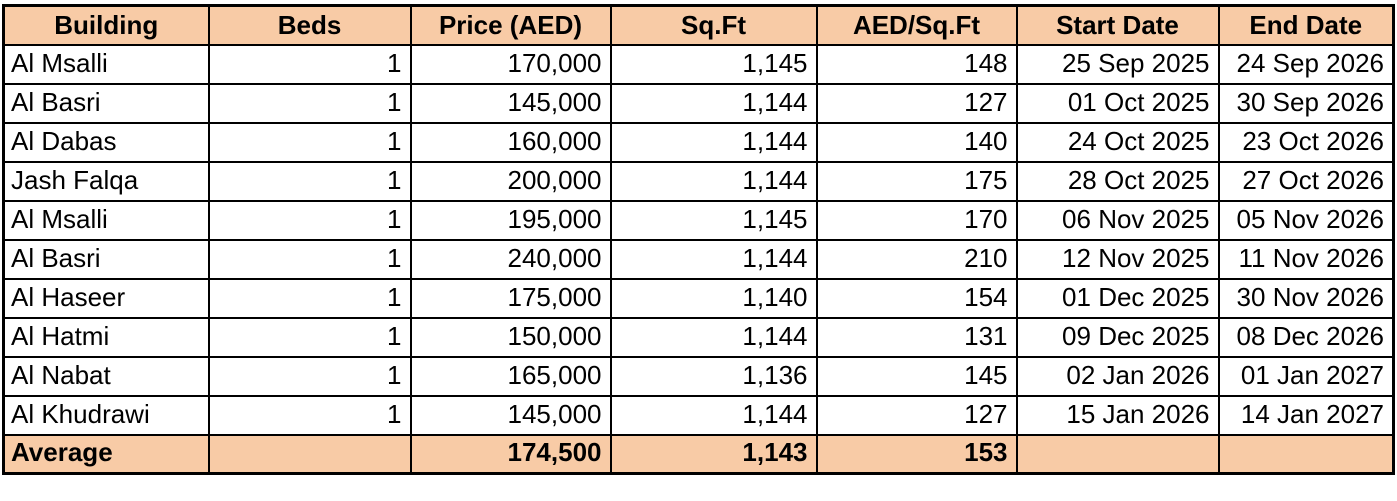 The image size is (1397, 501). I want to click on column-header-sqft: Sq.Ft, so click(713, 25).